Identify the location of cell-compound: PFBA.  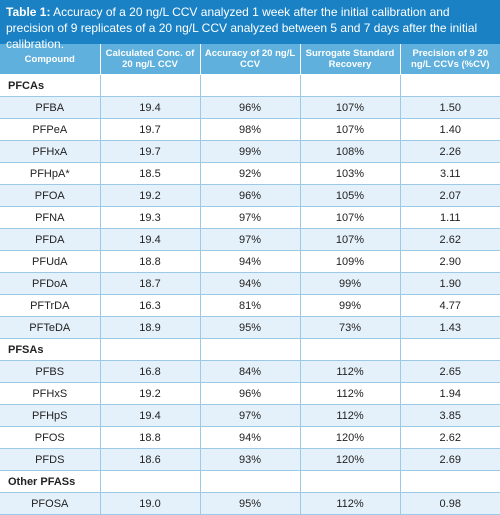
(50, 107).